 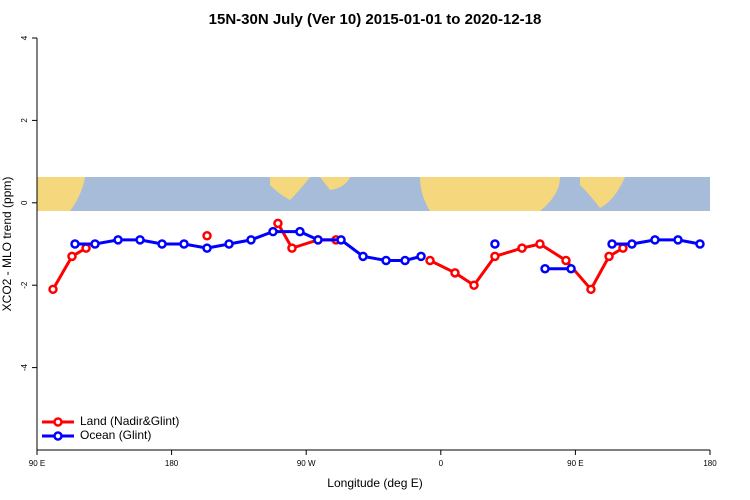 I want to click on map-band, so click(x=373, y=194).